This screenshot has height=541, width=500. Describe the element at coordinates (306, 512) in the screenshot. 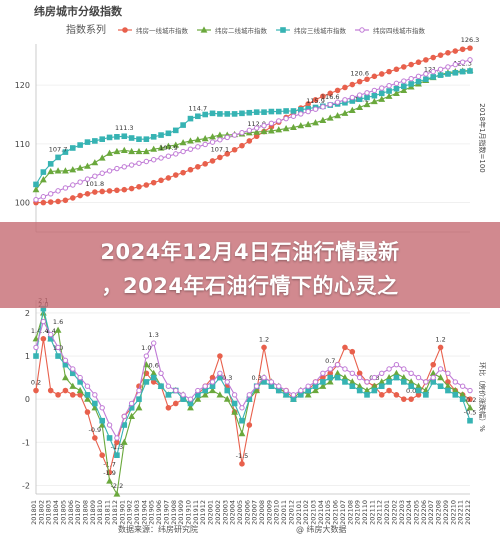

I see `x-tick-label: 202102` at that location.